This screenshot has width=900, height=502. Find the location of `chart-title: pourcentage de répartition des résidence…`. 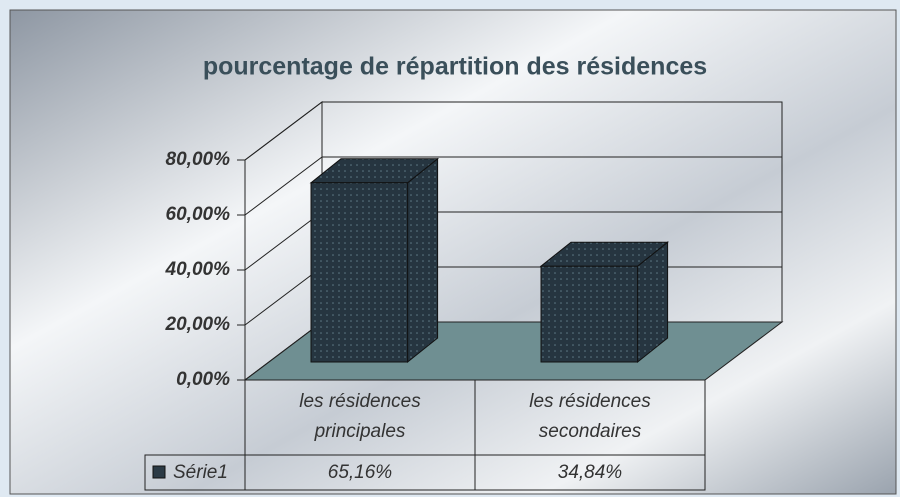

chart-title: pourcentage de répartition des résidence… is located at coordinates (455, 67).